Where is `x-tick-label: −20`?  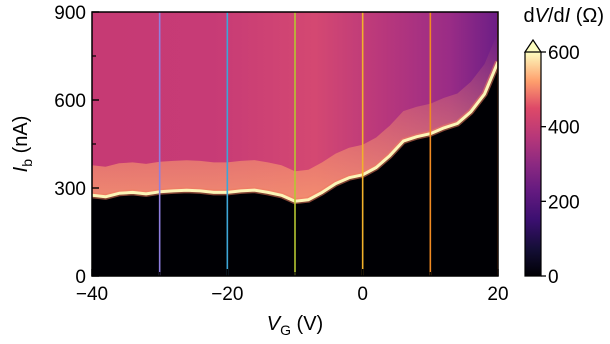 x-tick-label: −20 is located at coordinates (227, 294).